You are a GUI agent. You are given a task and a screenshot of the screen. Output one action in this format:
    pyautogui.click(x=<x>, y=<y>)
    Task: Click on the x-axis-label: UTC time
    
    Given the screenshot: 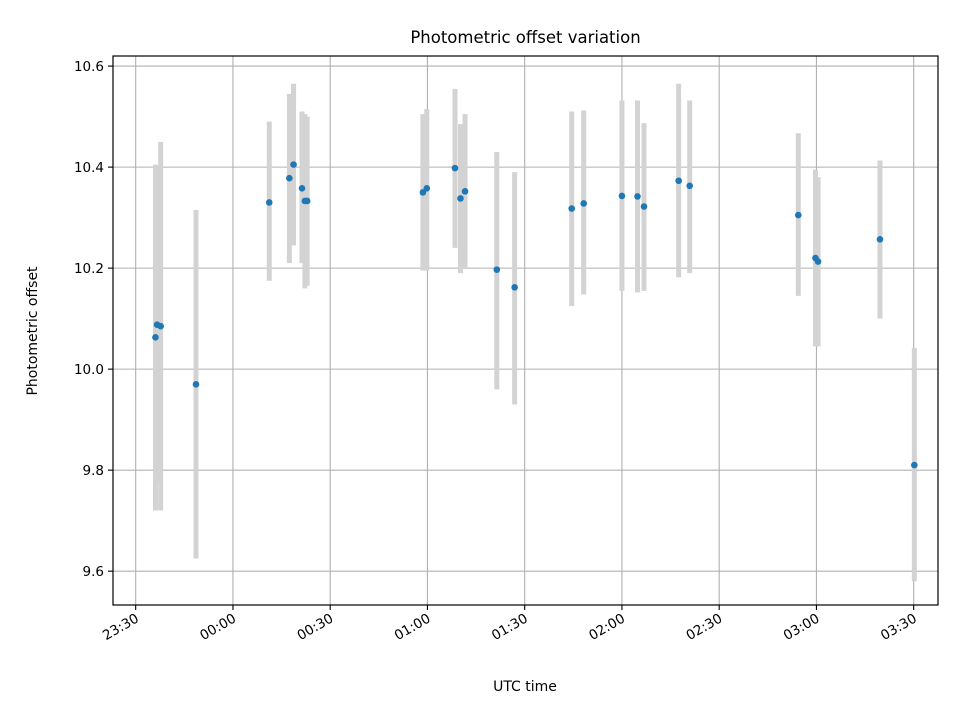 What is the action you would take?
    pyautogui.click(x=525, y=687)
    